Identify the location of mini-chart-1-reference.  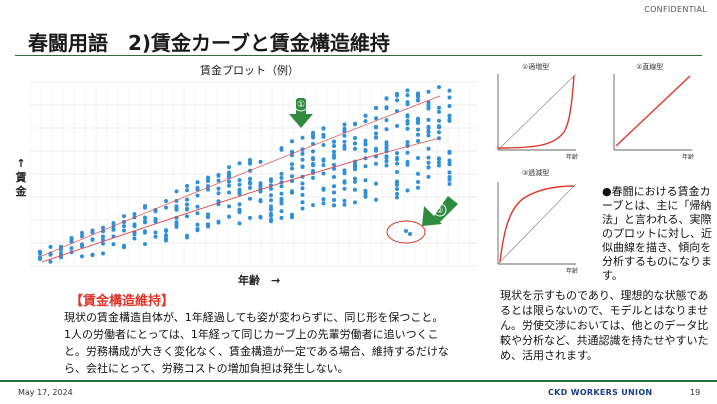
(537, 112).